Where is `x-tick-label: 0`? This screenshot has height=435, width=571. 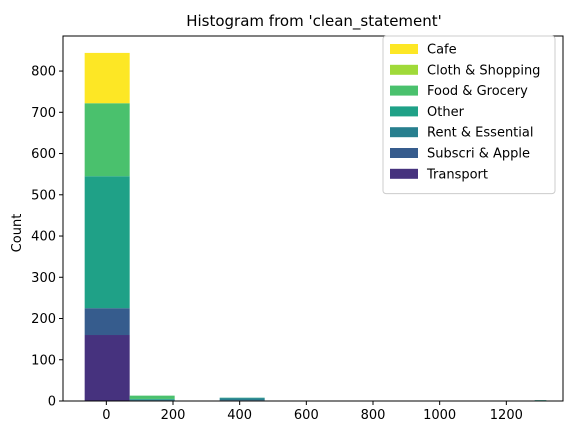
x-tick-label: 0 is located at coordinates (106, 415).